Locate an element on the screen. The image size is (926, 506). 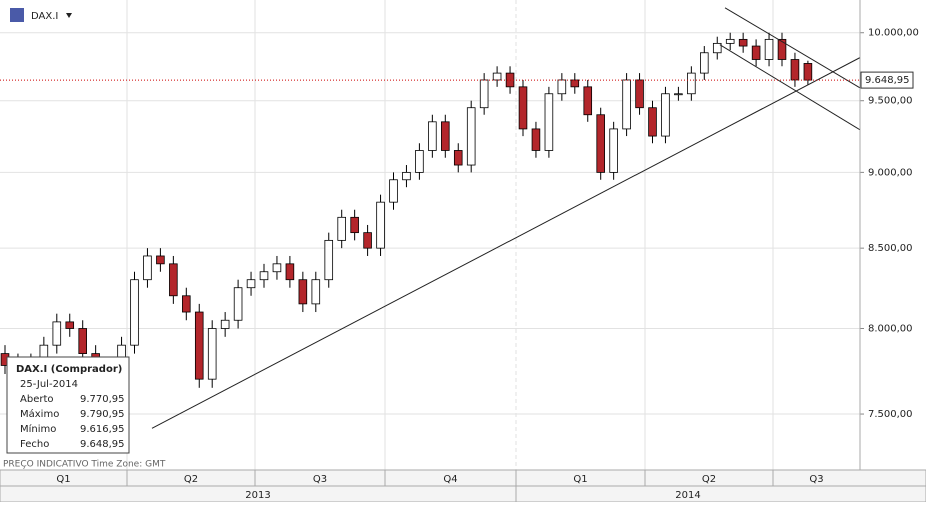
quarter-label: Q4 is located at coordinates (450, 479).